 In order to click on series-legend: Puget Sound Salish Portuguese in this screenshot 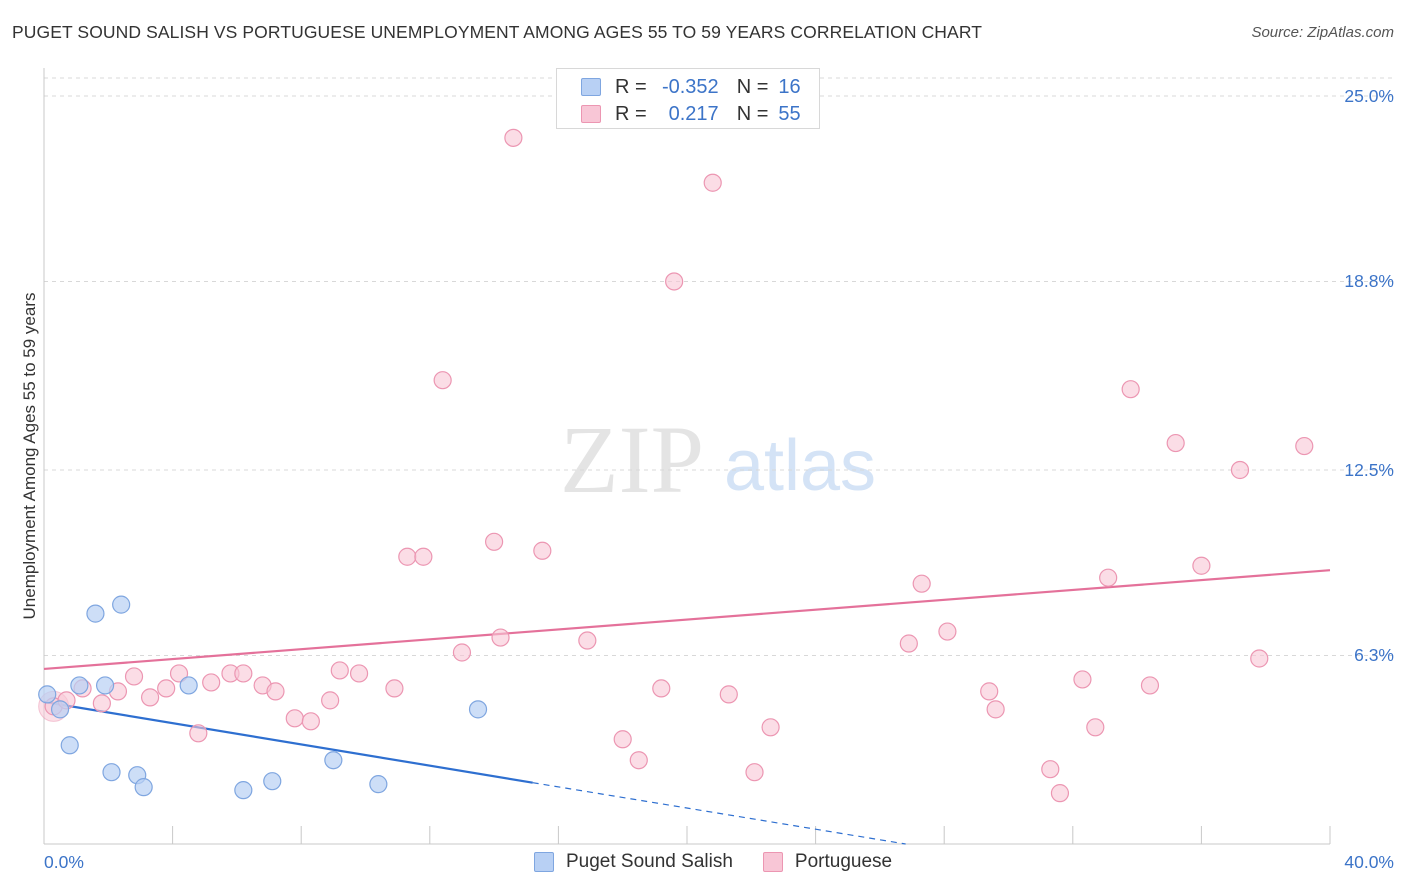, I will do `click(728, 862)`.